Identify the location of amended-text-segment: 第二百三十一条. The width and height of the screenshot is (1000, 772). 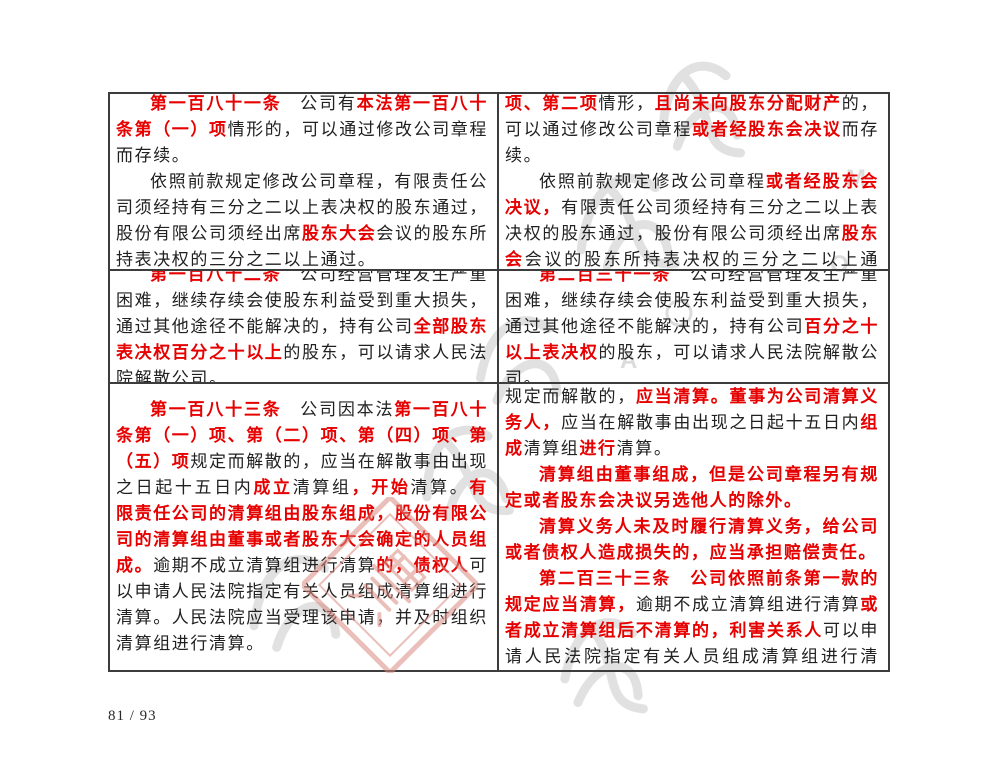
(605, 277).